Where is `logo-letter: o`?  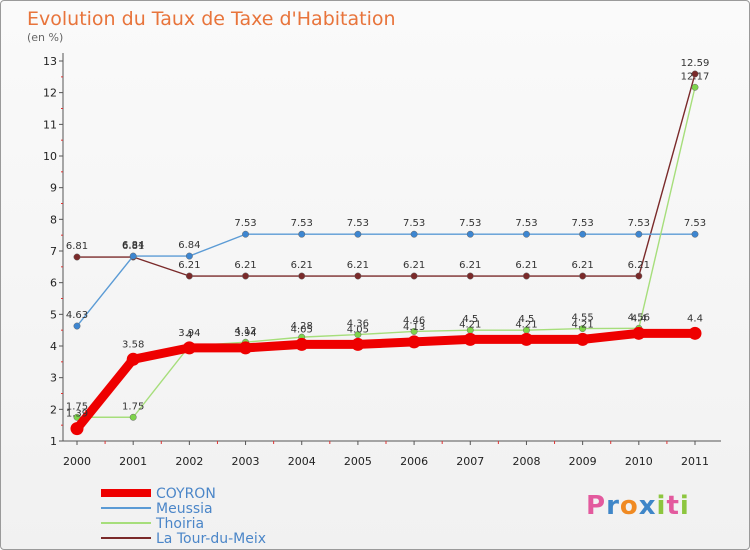 logo-letter: o is located at coordinates (629, 506).